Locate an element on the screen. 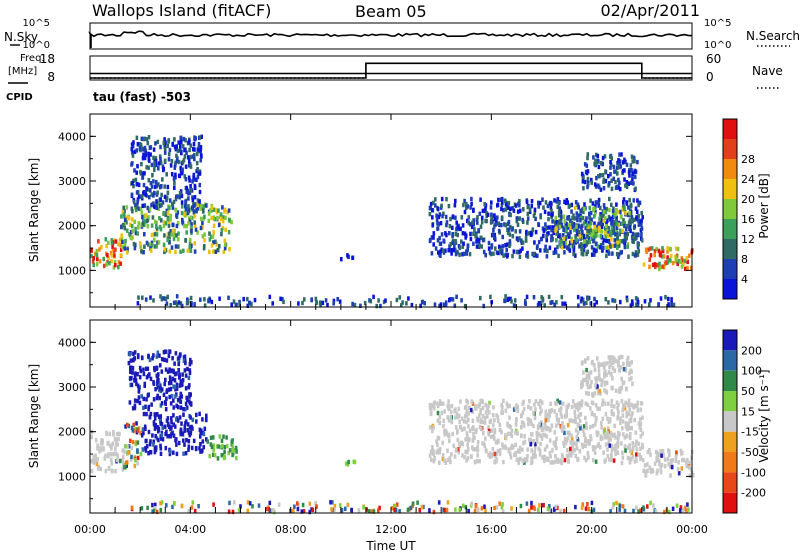 This screenshot has width=800, height=554. power-colorbar-title: Power [dB] is located at coordinates (764, 205).